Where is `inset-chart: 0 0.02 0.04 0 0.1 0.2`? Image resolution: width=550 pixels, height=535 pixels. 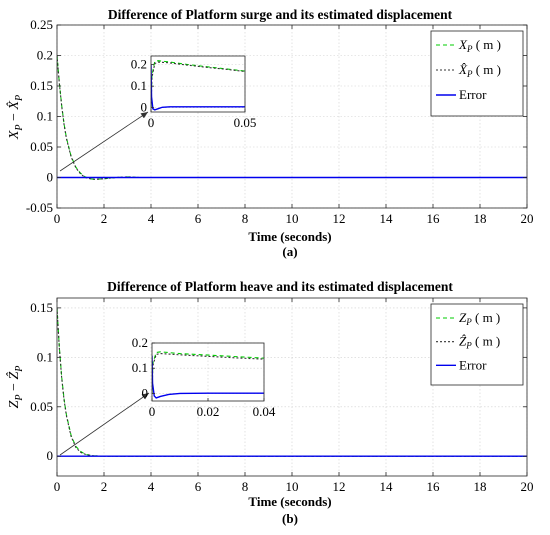
inset-chart: 0 0.02 0.04 0 0.1 0.2 is located at coordinates (204, 377).